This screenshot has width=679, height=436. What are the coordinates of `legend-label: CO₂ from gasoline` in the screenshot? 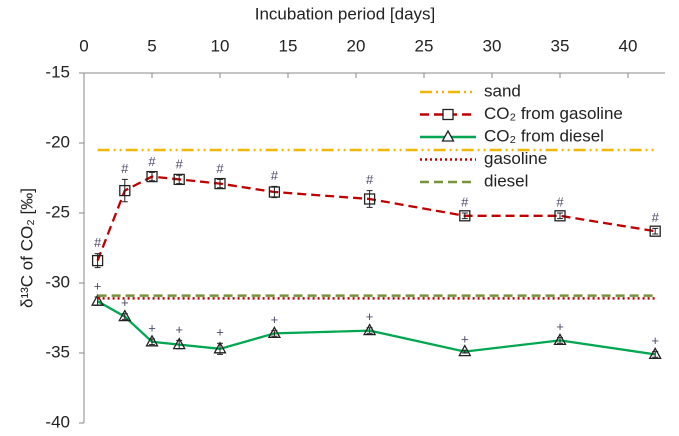 It's located at (553, 113).